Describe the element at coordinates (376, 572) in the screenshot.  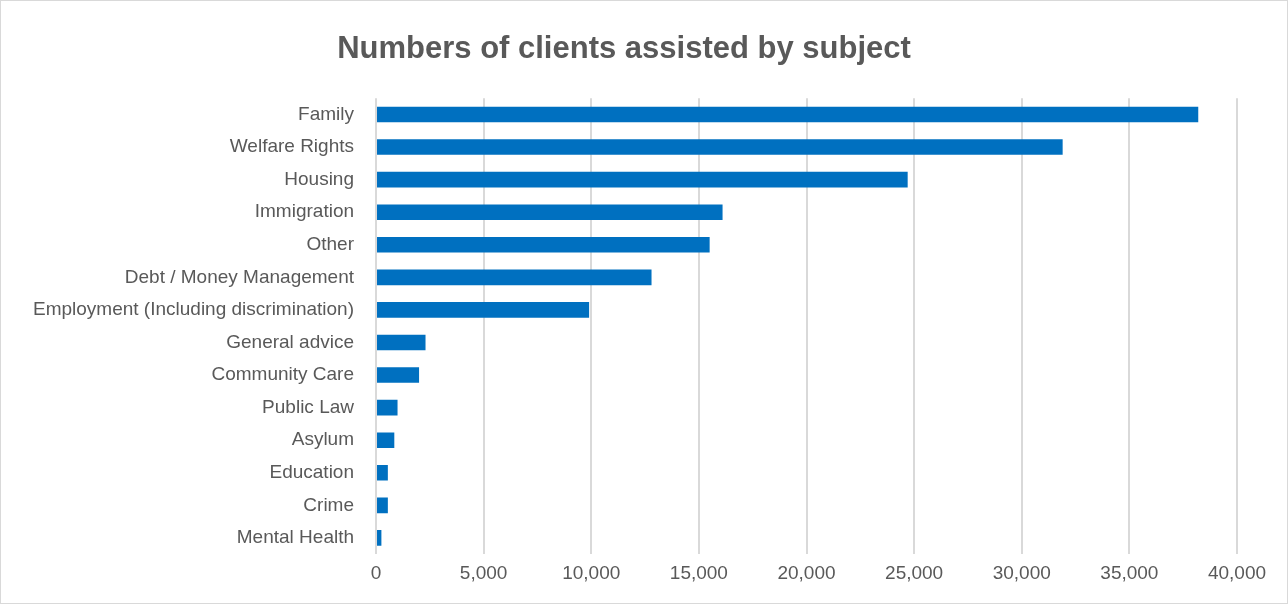
I see `x-tick-label: 0` at that location.